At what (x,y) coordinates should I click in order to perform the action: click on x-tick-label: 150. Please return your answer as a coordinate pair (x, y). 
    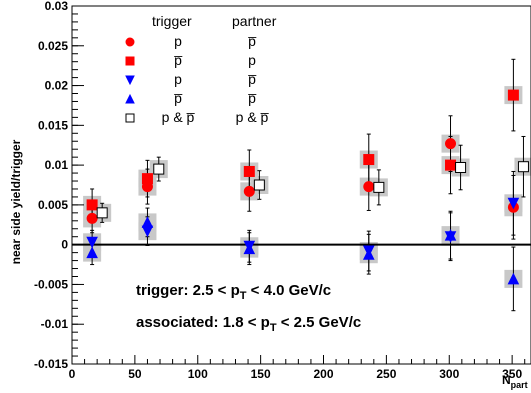
    Looking at the image, I should click on (261, 374).